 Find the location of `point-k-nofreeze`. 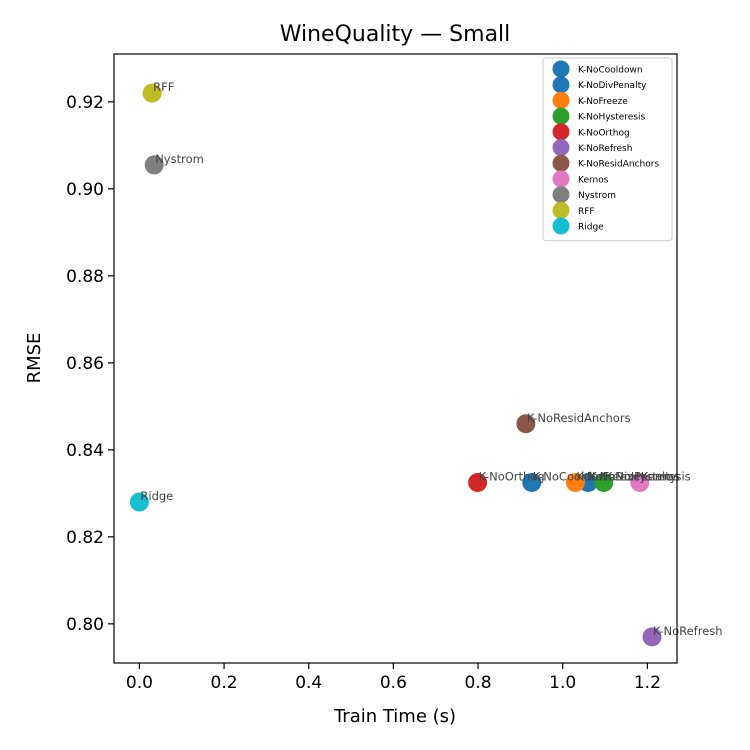

point-k-nofreeze is located at coordinates (575, 482).